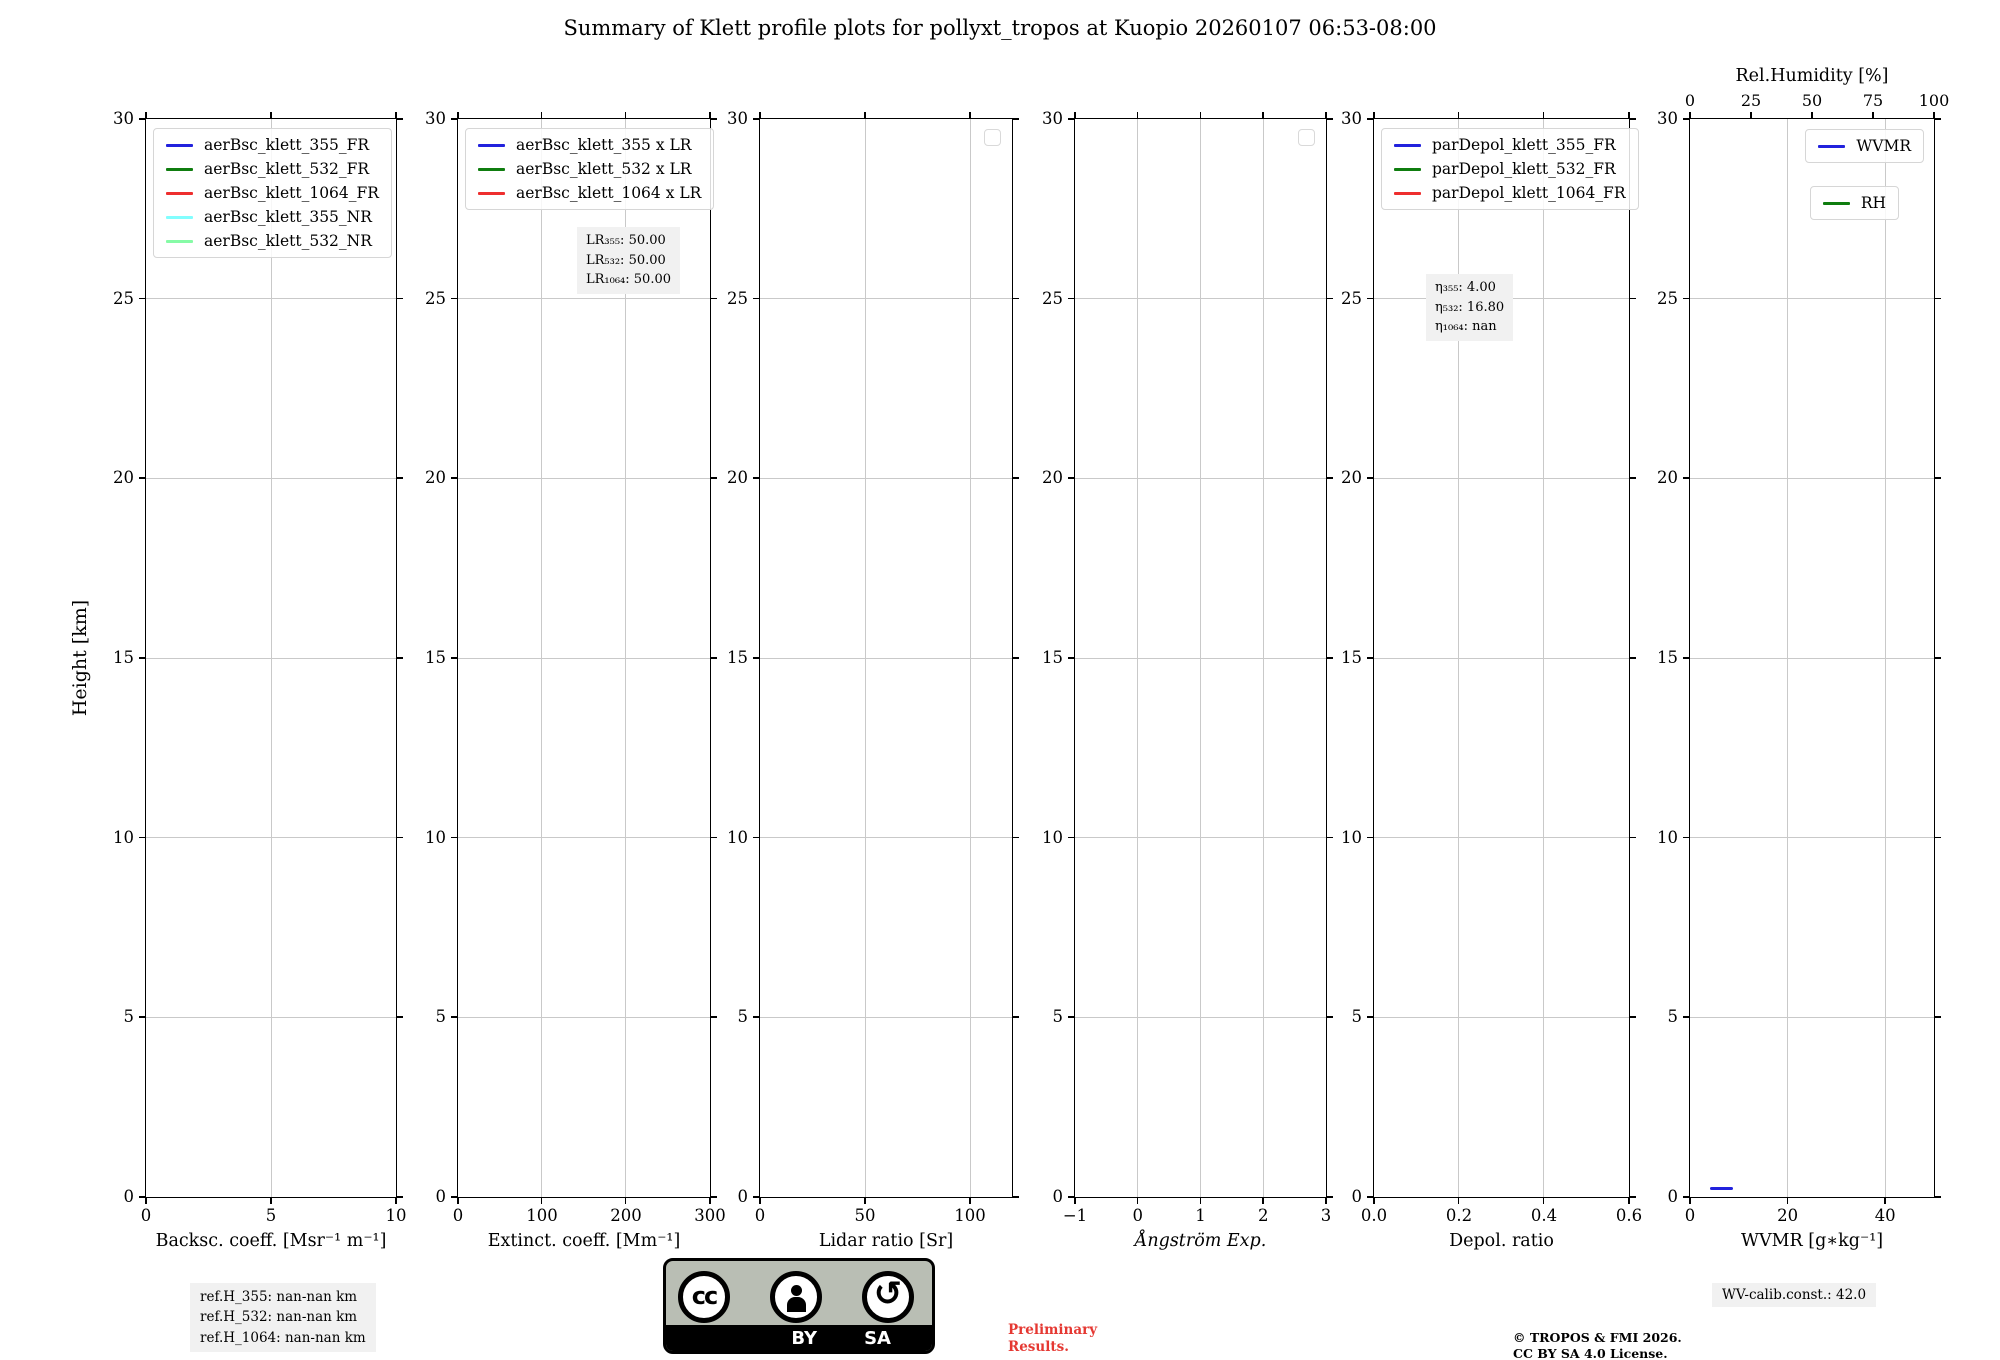 The image size is (2000, 1360). Describe the element at coordinates (589, 169) in the screenshot. I see `legend-entry: aerBsc_klett_532 x LR` at that location.